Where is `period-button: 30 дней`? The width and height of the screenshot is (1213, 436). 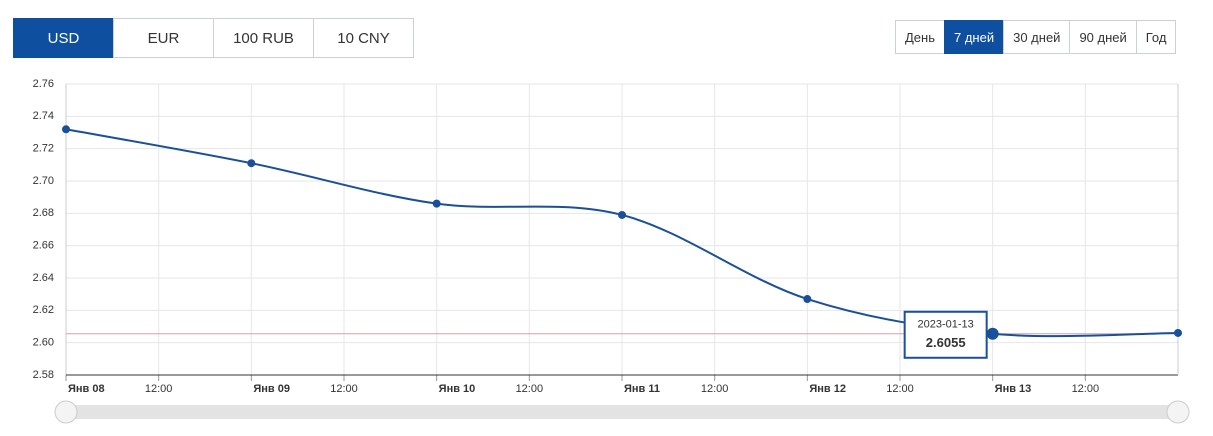
period-button: 30 дней is located at coordinates (1037, 37).